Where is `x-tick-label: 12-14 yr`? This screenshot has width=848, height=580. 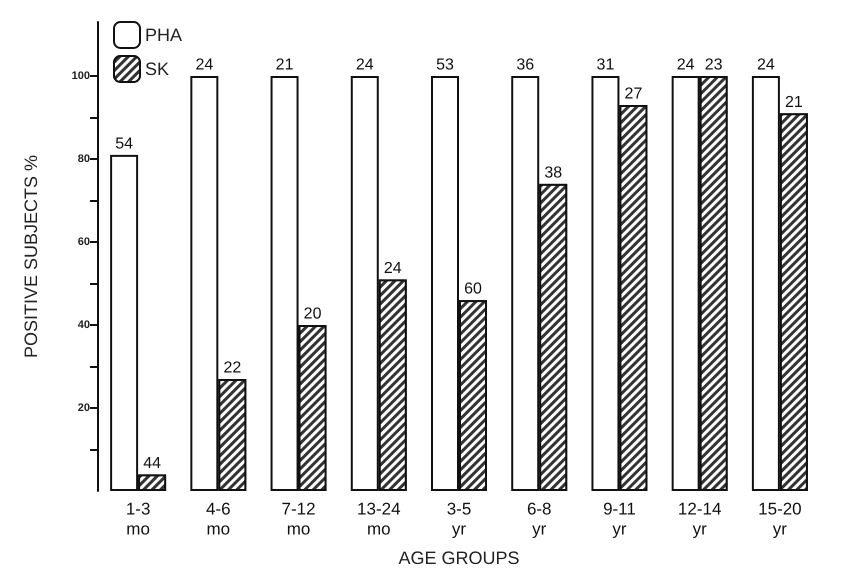 x-tick-label: 12-14 yr is located at coordinates (700, 519).